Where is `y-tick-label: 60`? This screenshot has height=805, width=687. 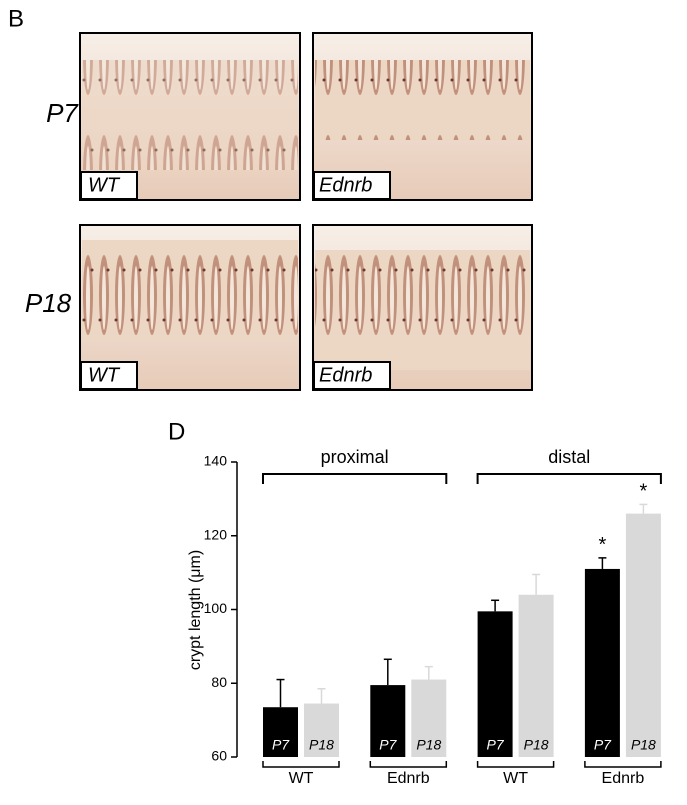 y-tick-label: 60 is located at coordinates (219, 756).